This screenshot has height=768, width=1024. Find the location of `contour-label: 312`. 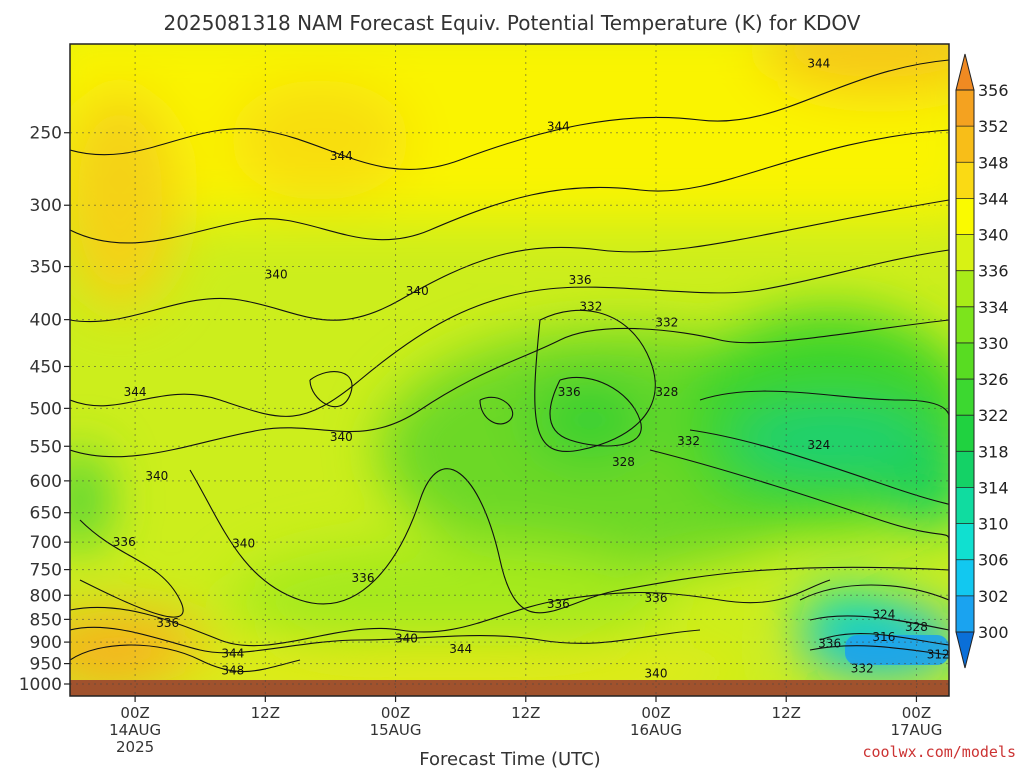

contour-label: 312 is located at coordinates (938, 654).